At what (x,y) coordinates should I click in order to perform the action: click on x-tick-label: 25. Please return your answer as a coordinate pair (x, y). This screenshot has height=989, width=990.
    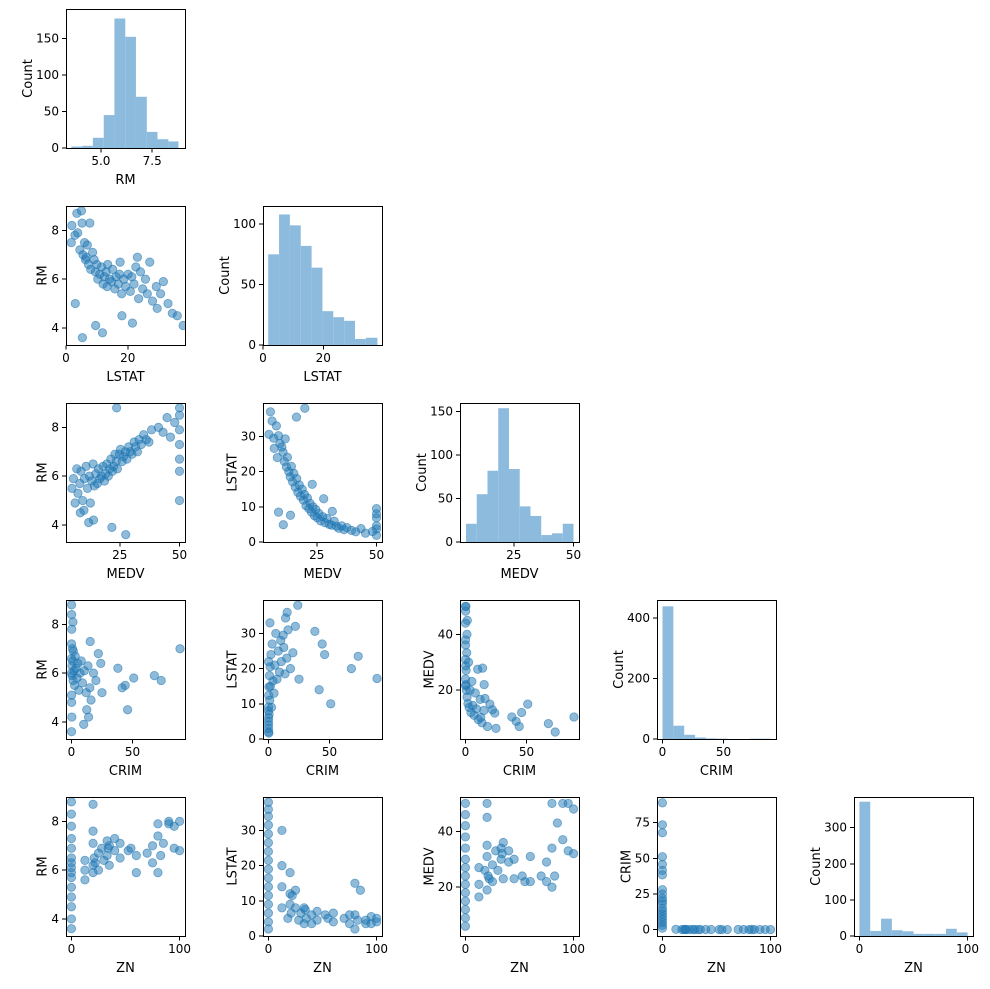
    Looking at the image, I should click on (316, 555).